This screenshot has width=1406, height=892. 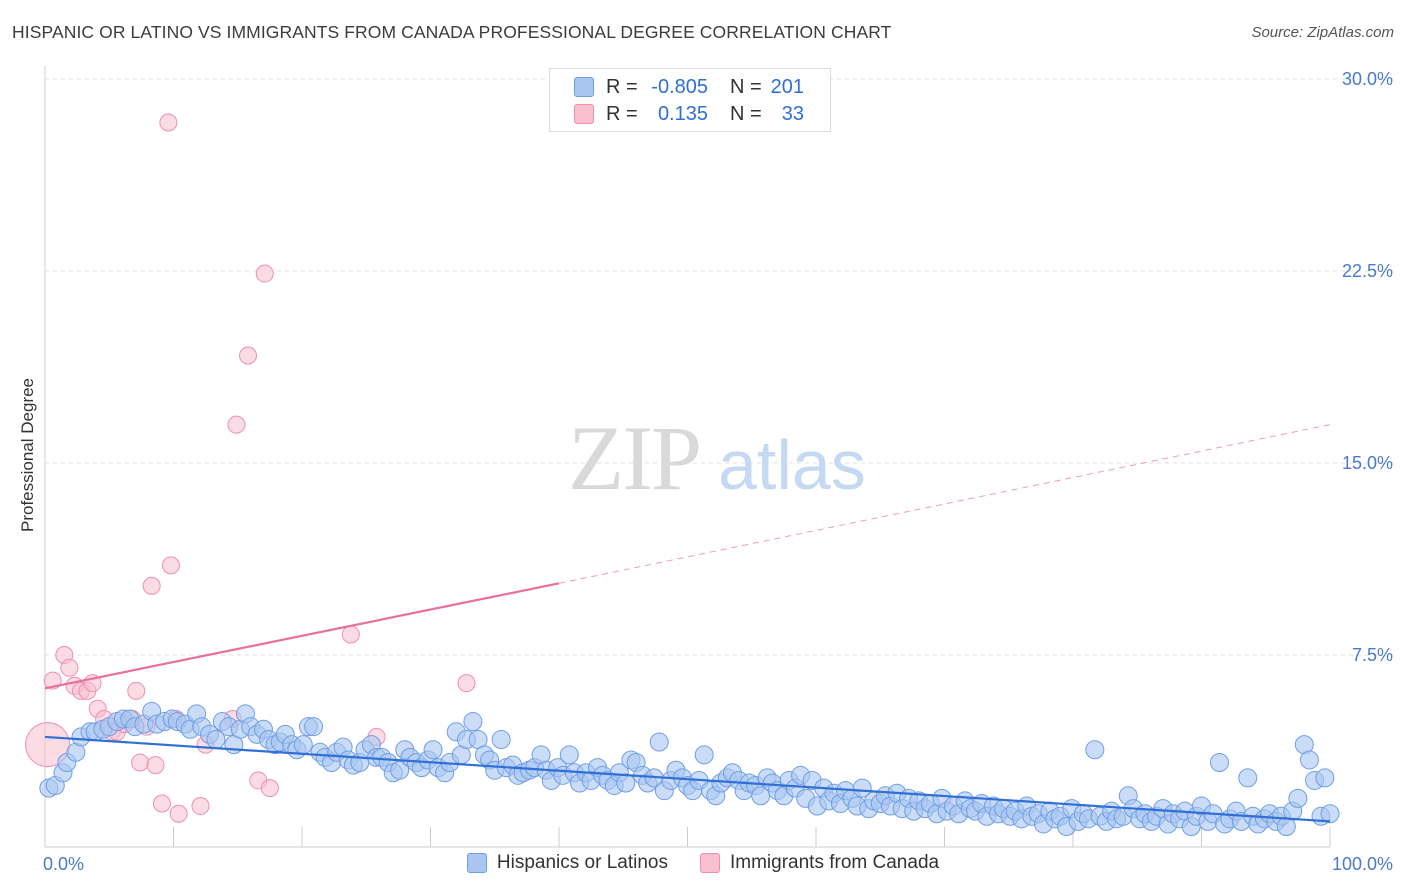 I want to click on legend-r-value: 0.135, so click(x=682, y=113).